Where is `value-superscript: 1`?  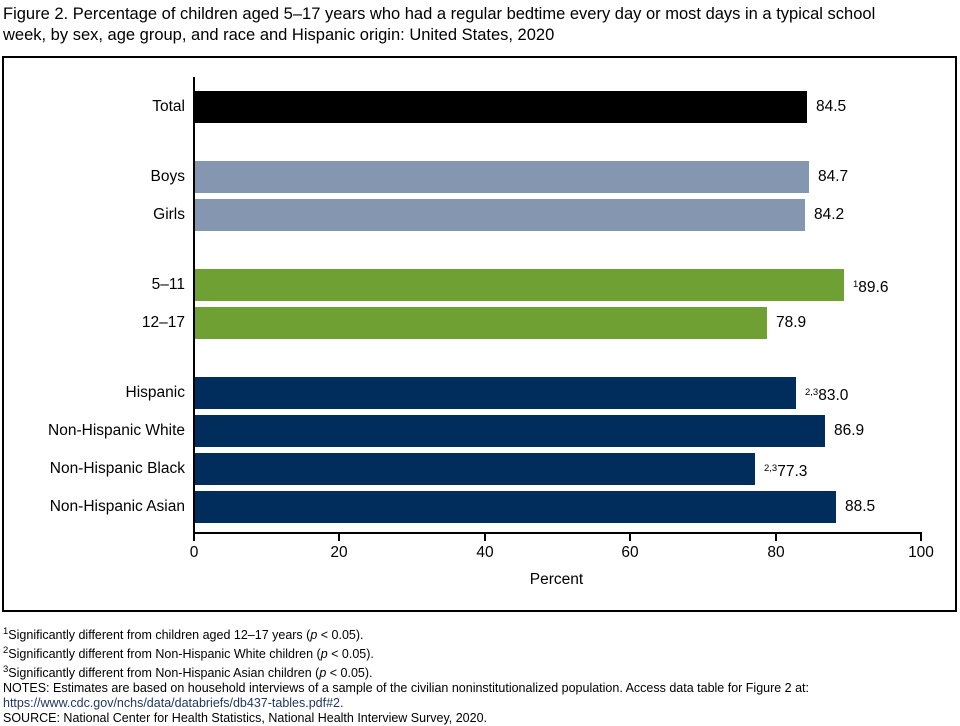
value-superscript: 1 is located at coordinates (856, 284).